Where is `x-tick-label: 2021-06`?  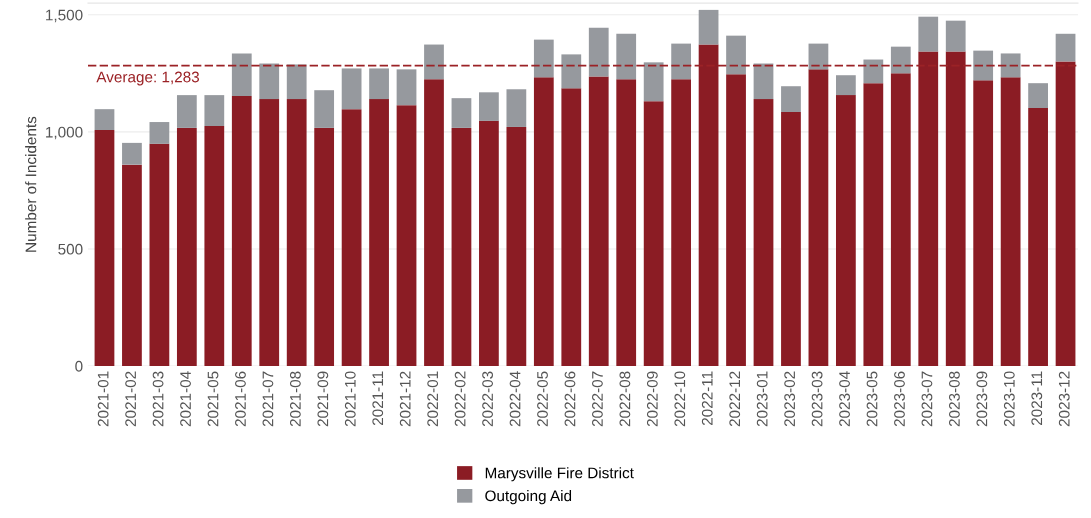
x-tick-label: 2021-06 is located at coordinates (240, 399).